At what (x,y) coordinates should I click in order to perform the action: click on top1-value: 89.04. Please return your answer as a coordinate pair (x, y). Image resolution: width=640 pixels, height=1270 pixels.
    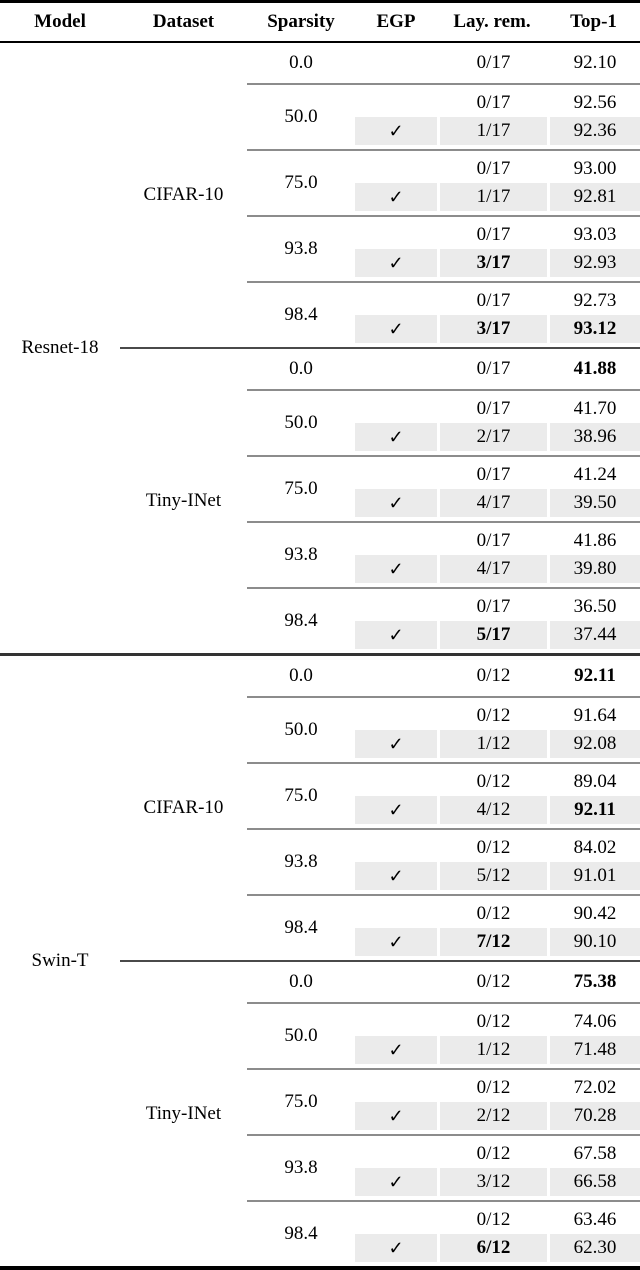
    Looking at the image, I should click on (595, 781).